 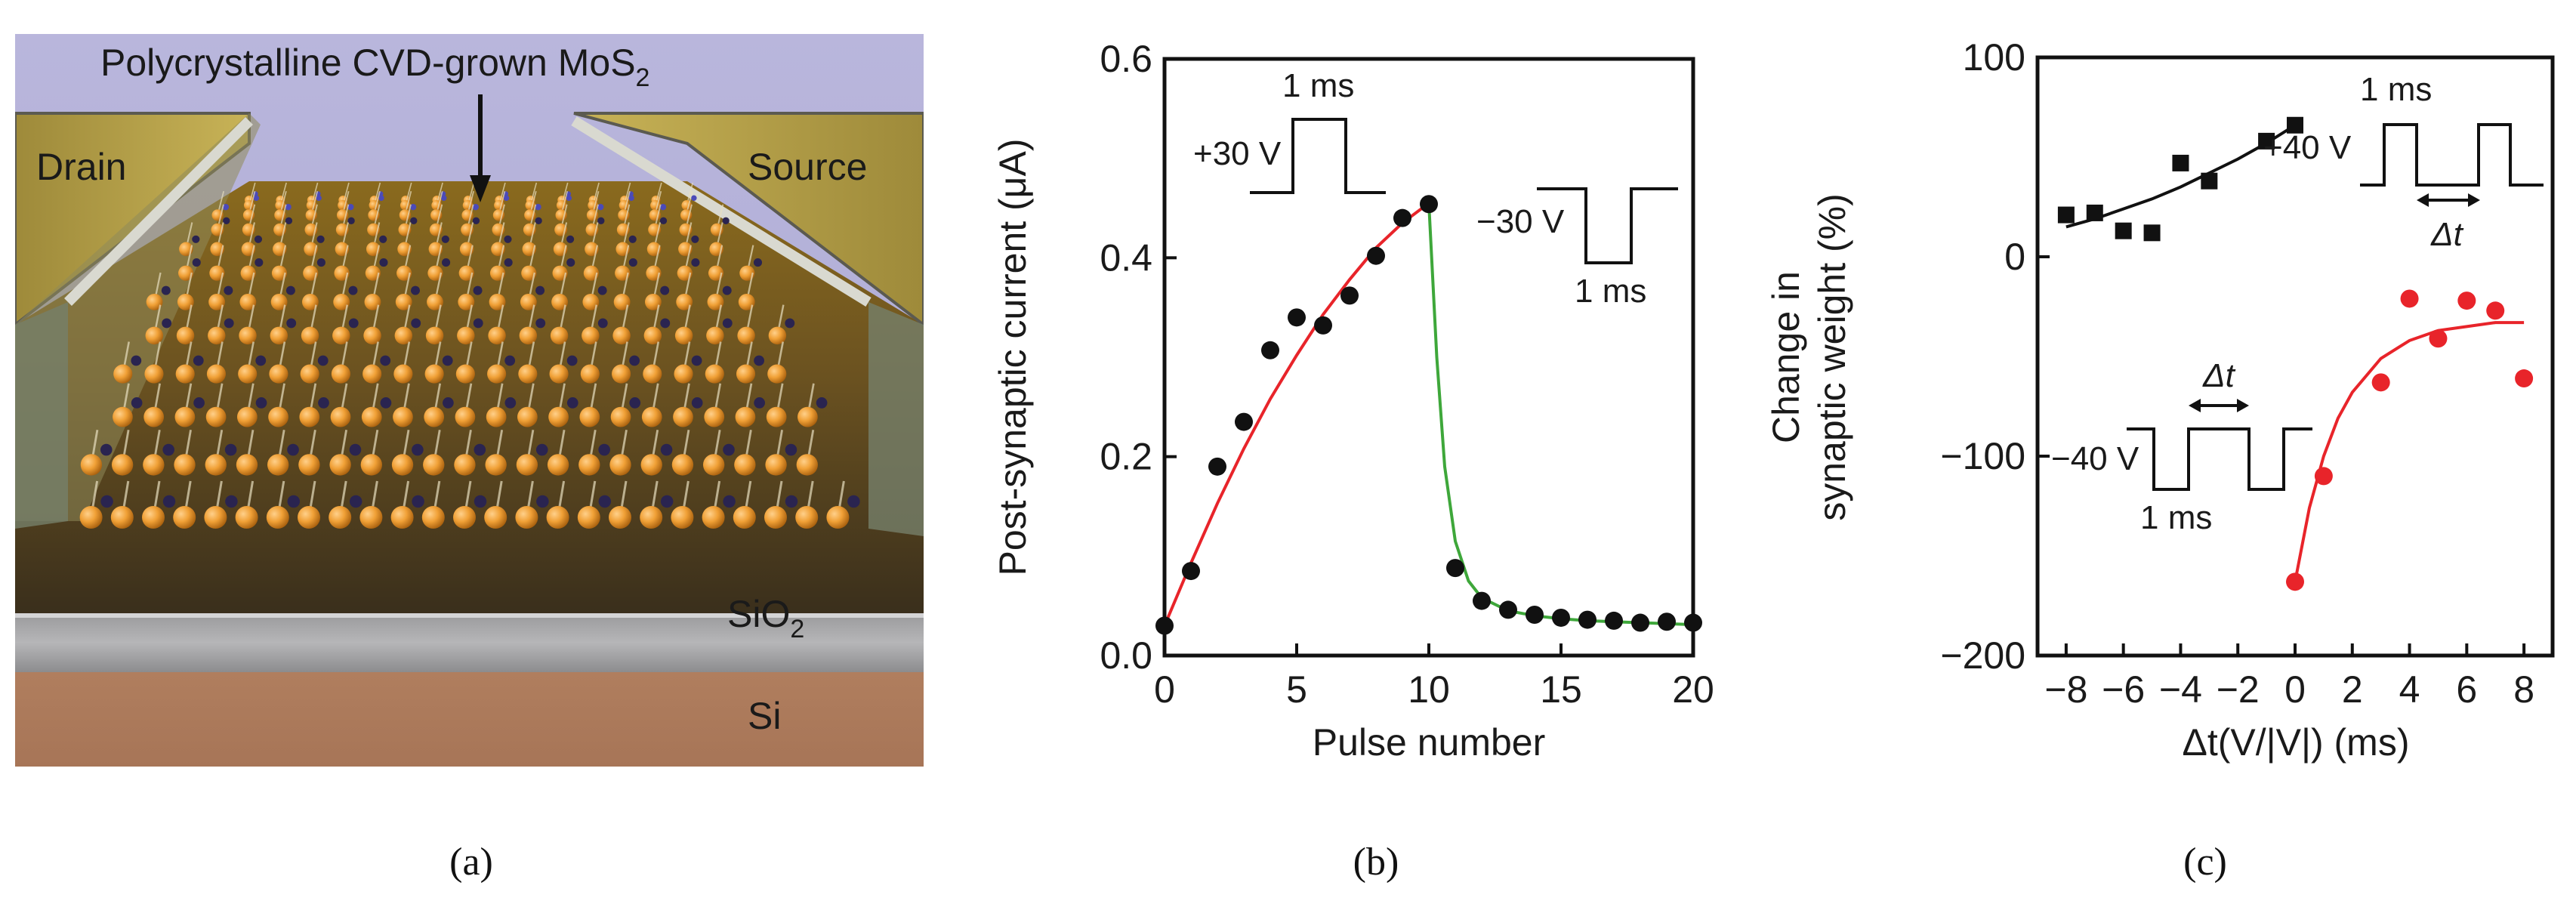 I want to click on chart-b-ytick-label: 0.2, so click(x=1126, y=457).